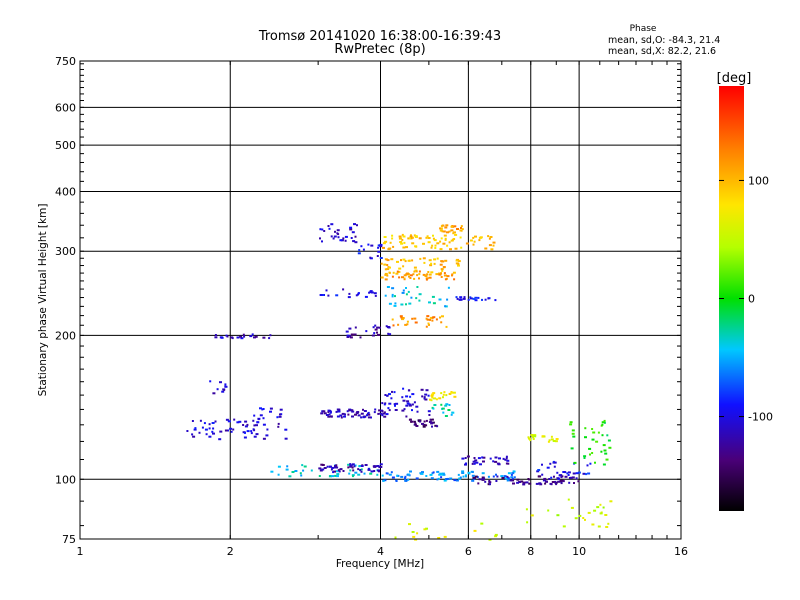 This screenshot has height=600, width=800. I want to click on phase-stats-x: mean, sd,X: 82.2, 21.6, so click(662, 51).